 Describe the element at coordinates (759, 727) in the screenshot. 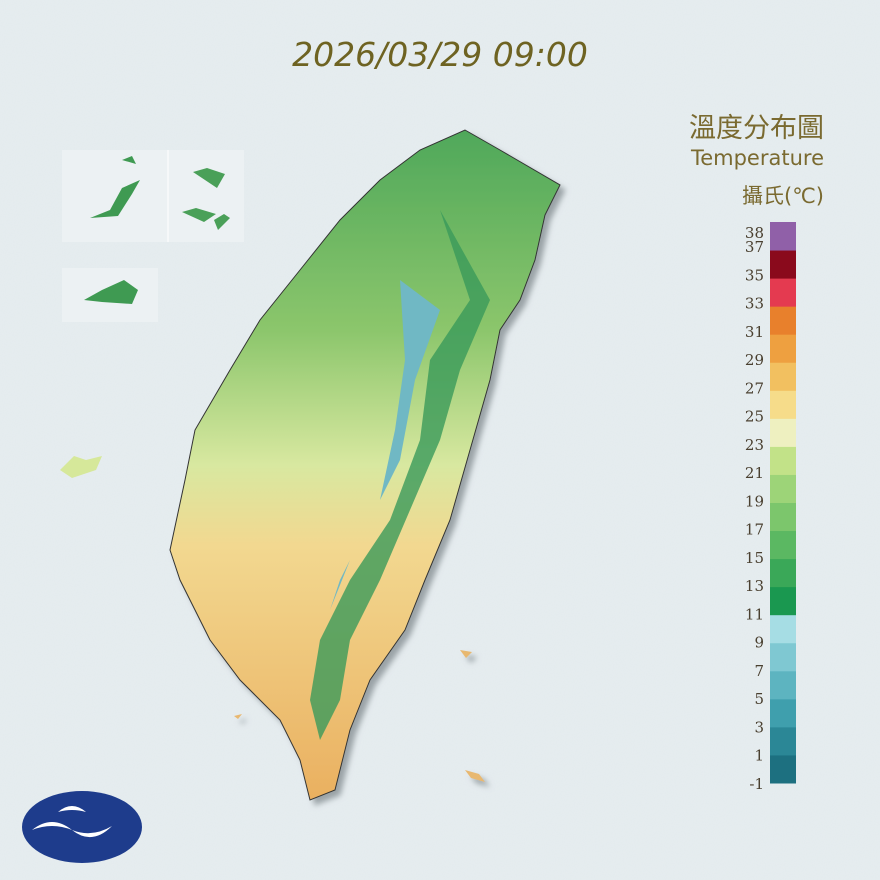

I see `legend-tick-label: 3` at that location.